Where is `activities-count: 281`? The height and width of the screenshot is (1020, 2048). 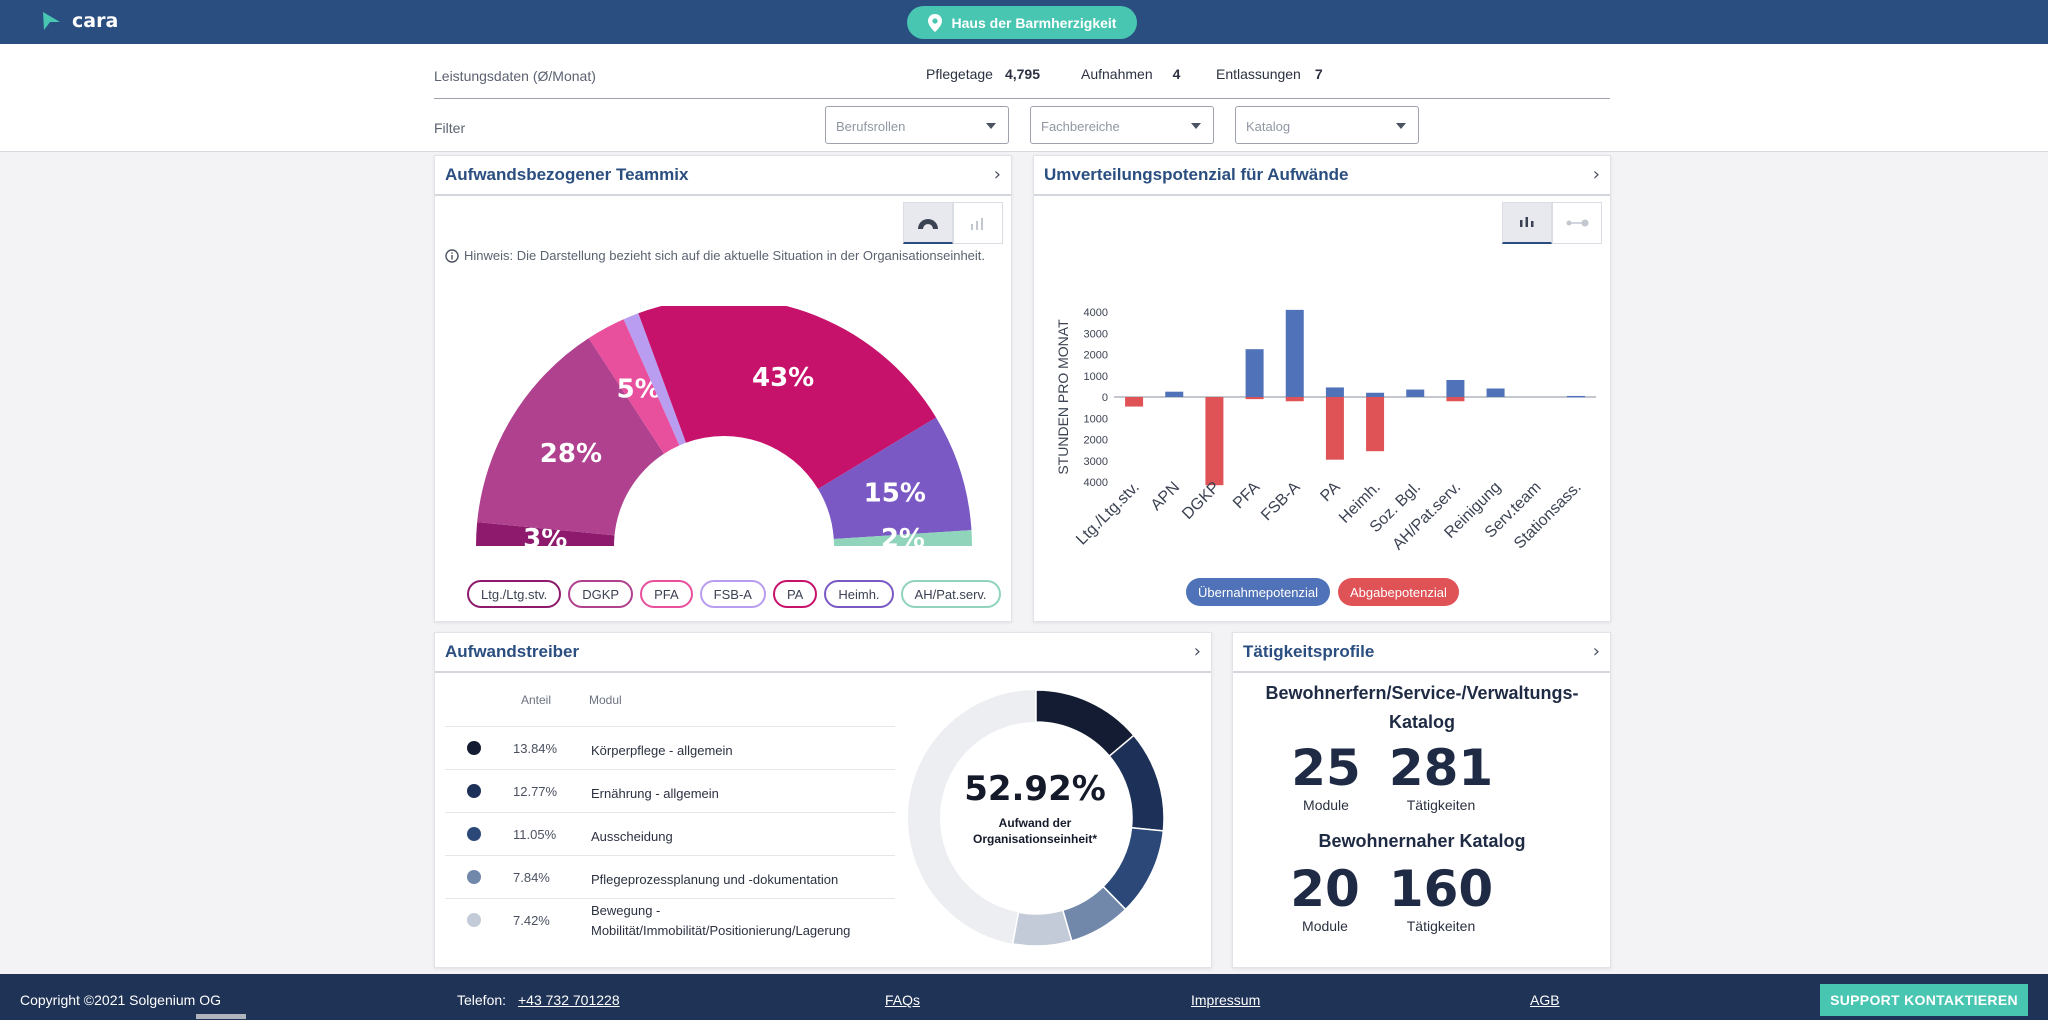
activities-count: 281 is located at coordinates (1441, 768).